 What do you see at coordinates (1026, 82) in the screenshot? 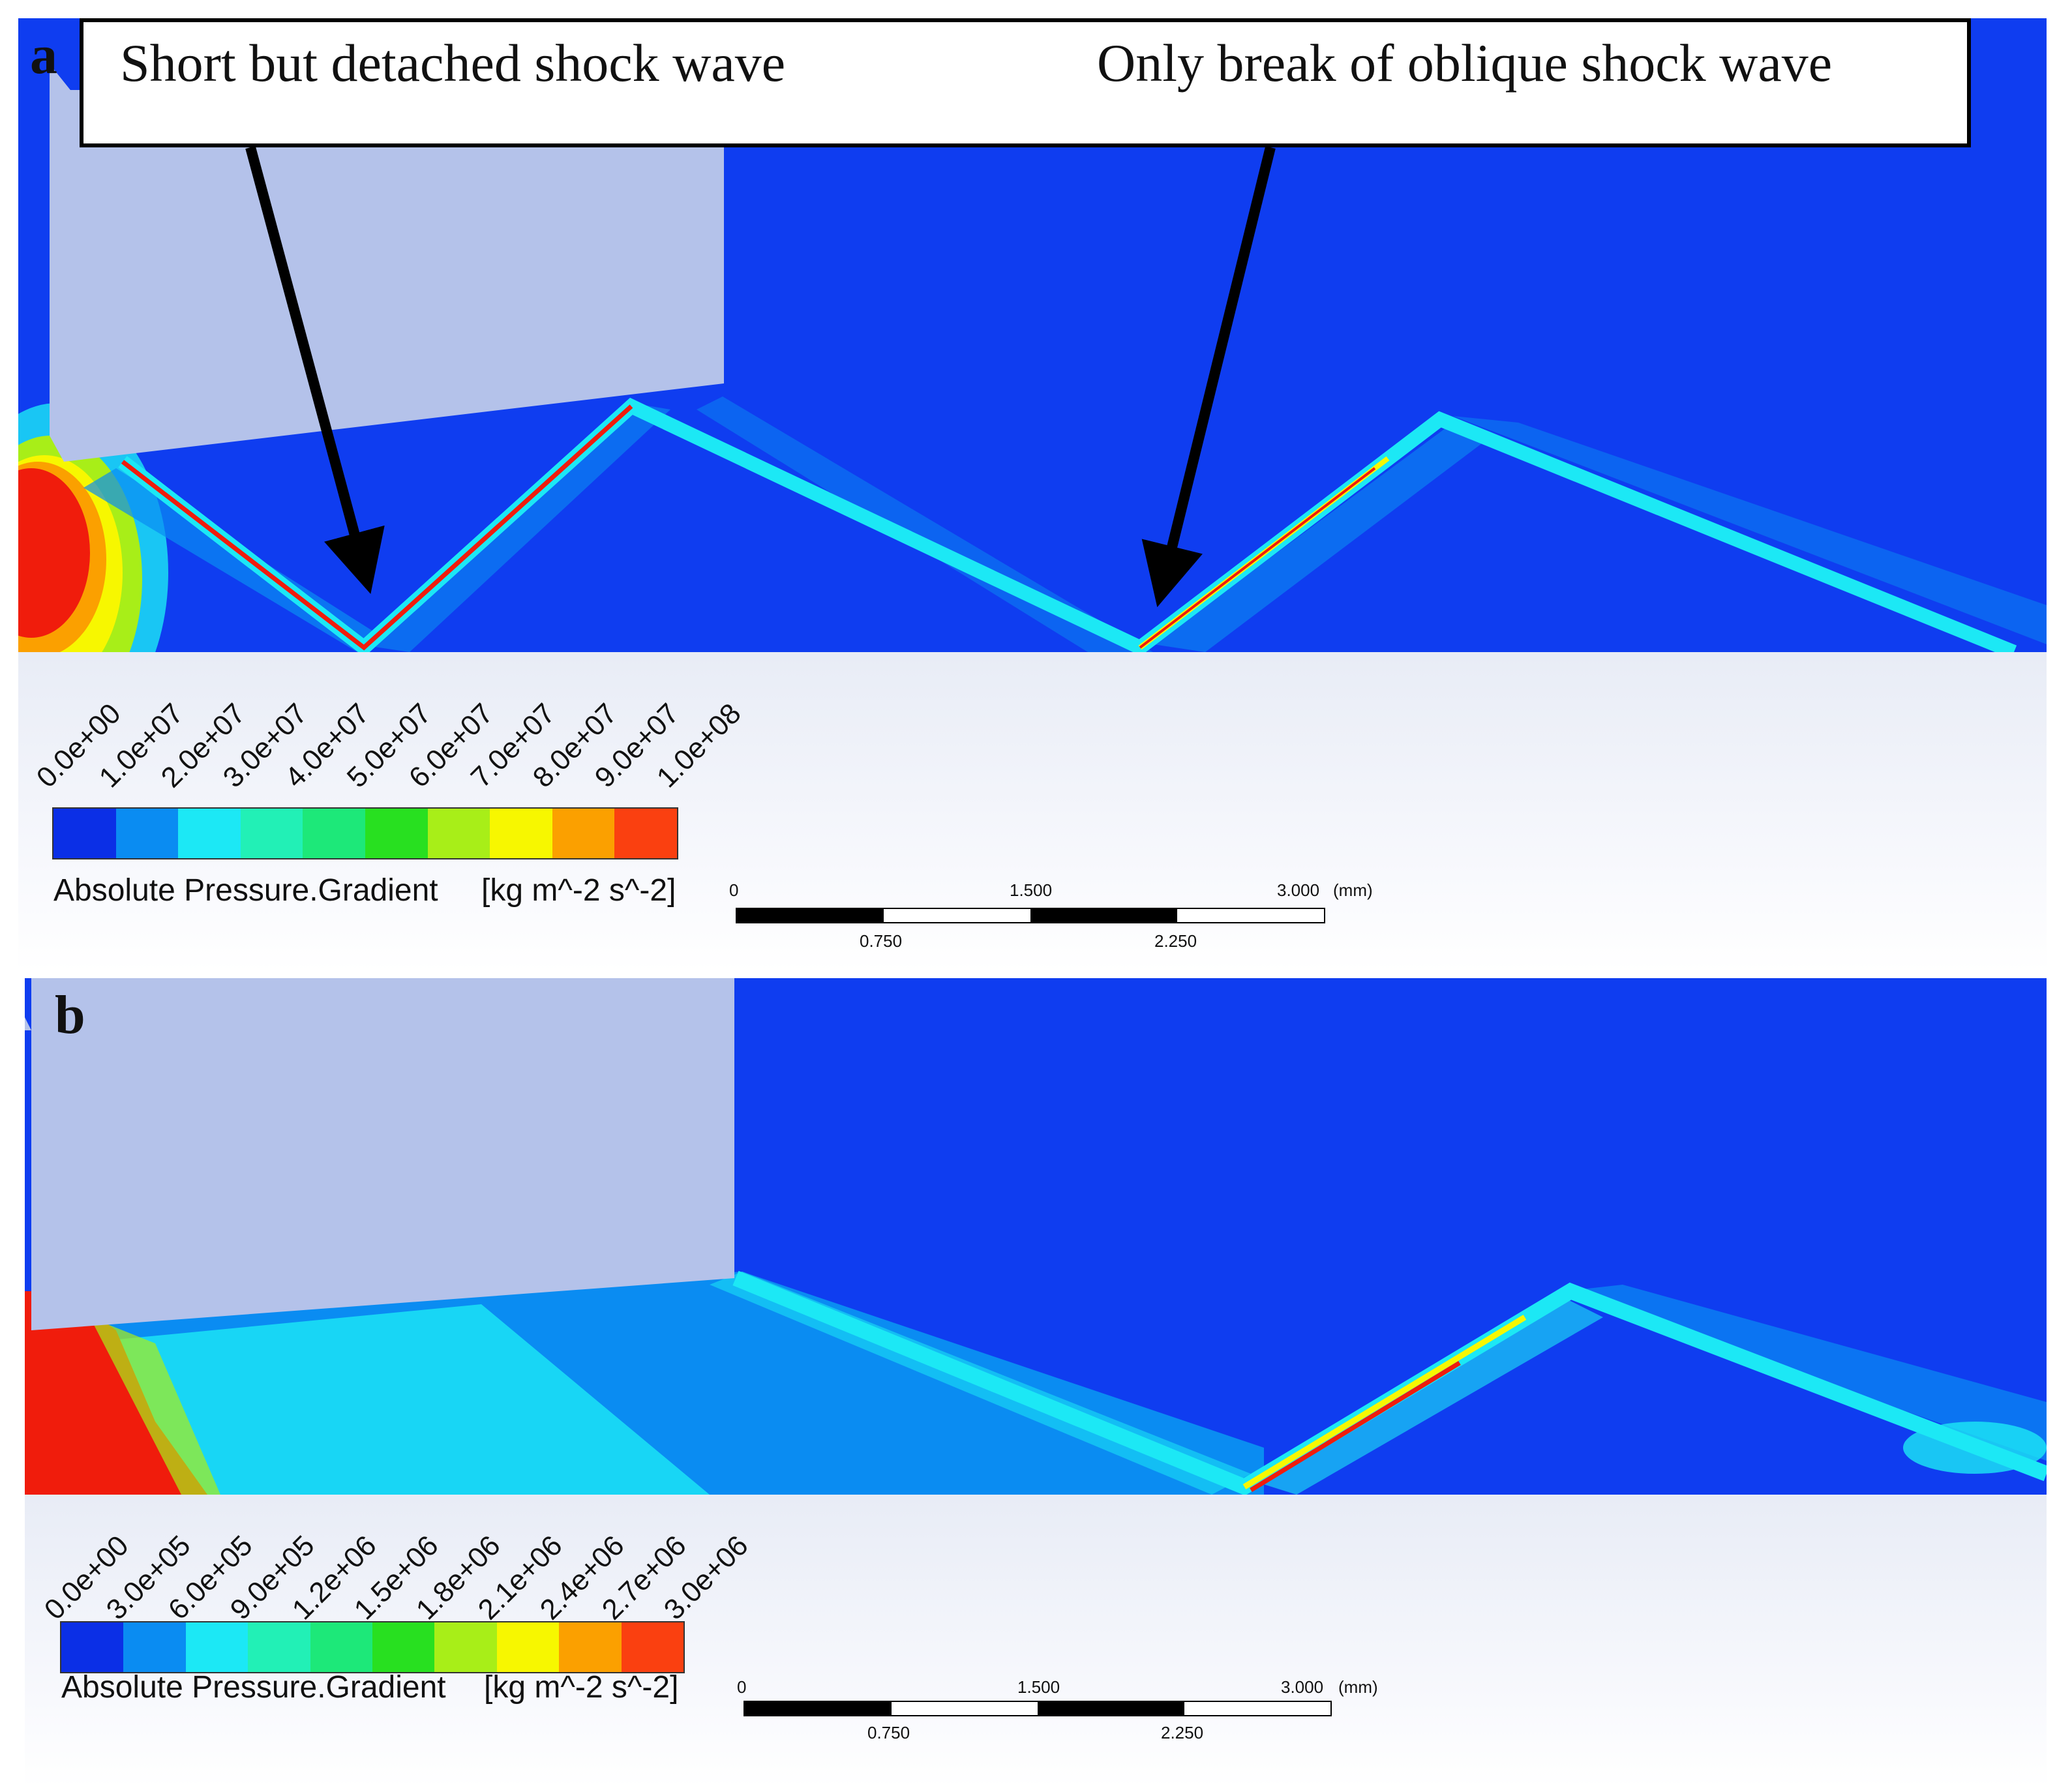
I see `callout-box` at bounding box center [1026, 82].